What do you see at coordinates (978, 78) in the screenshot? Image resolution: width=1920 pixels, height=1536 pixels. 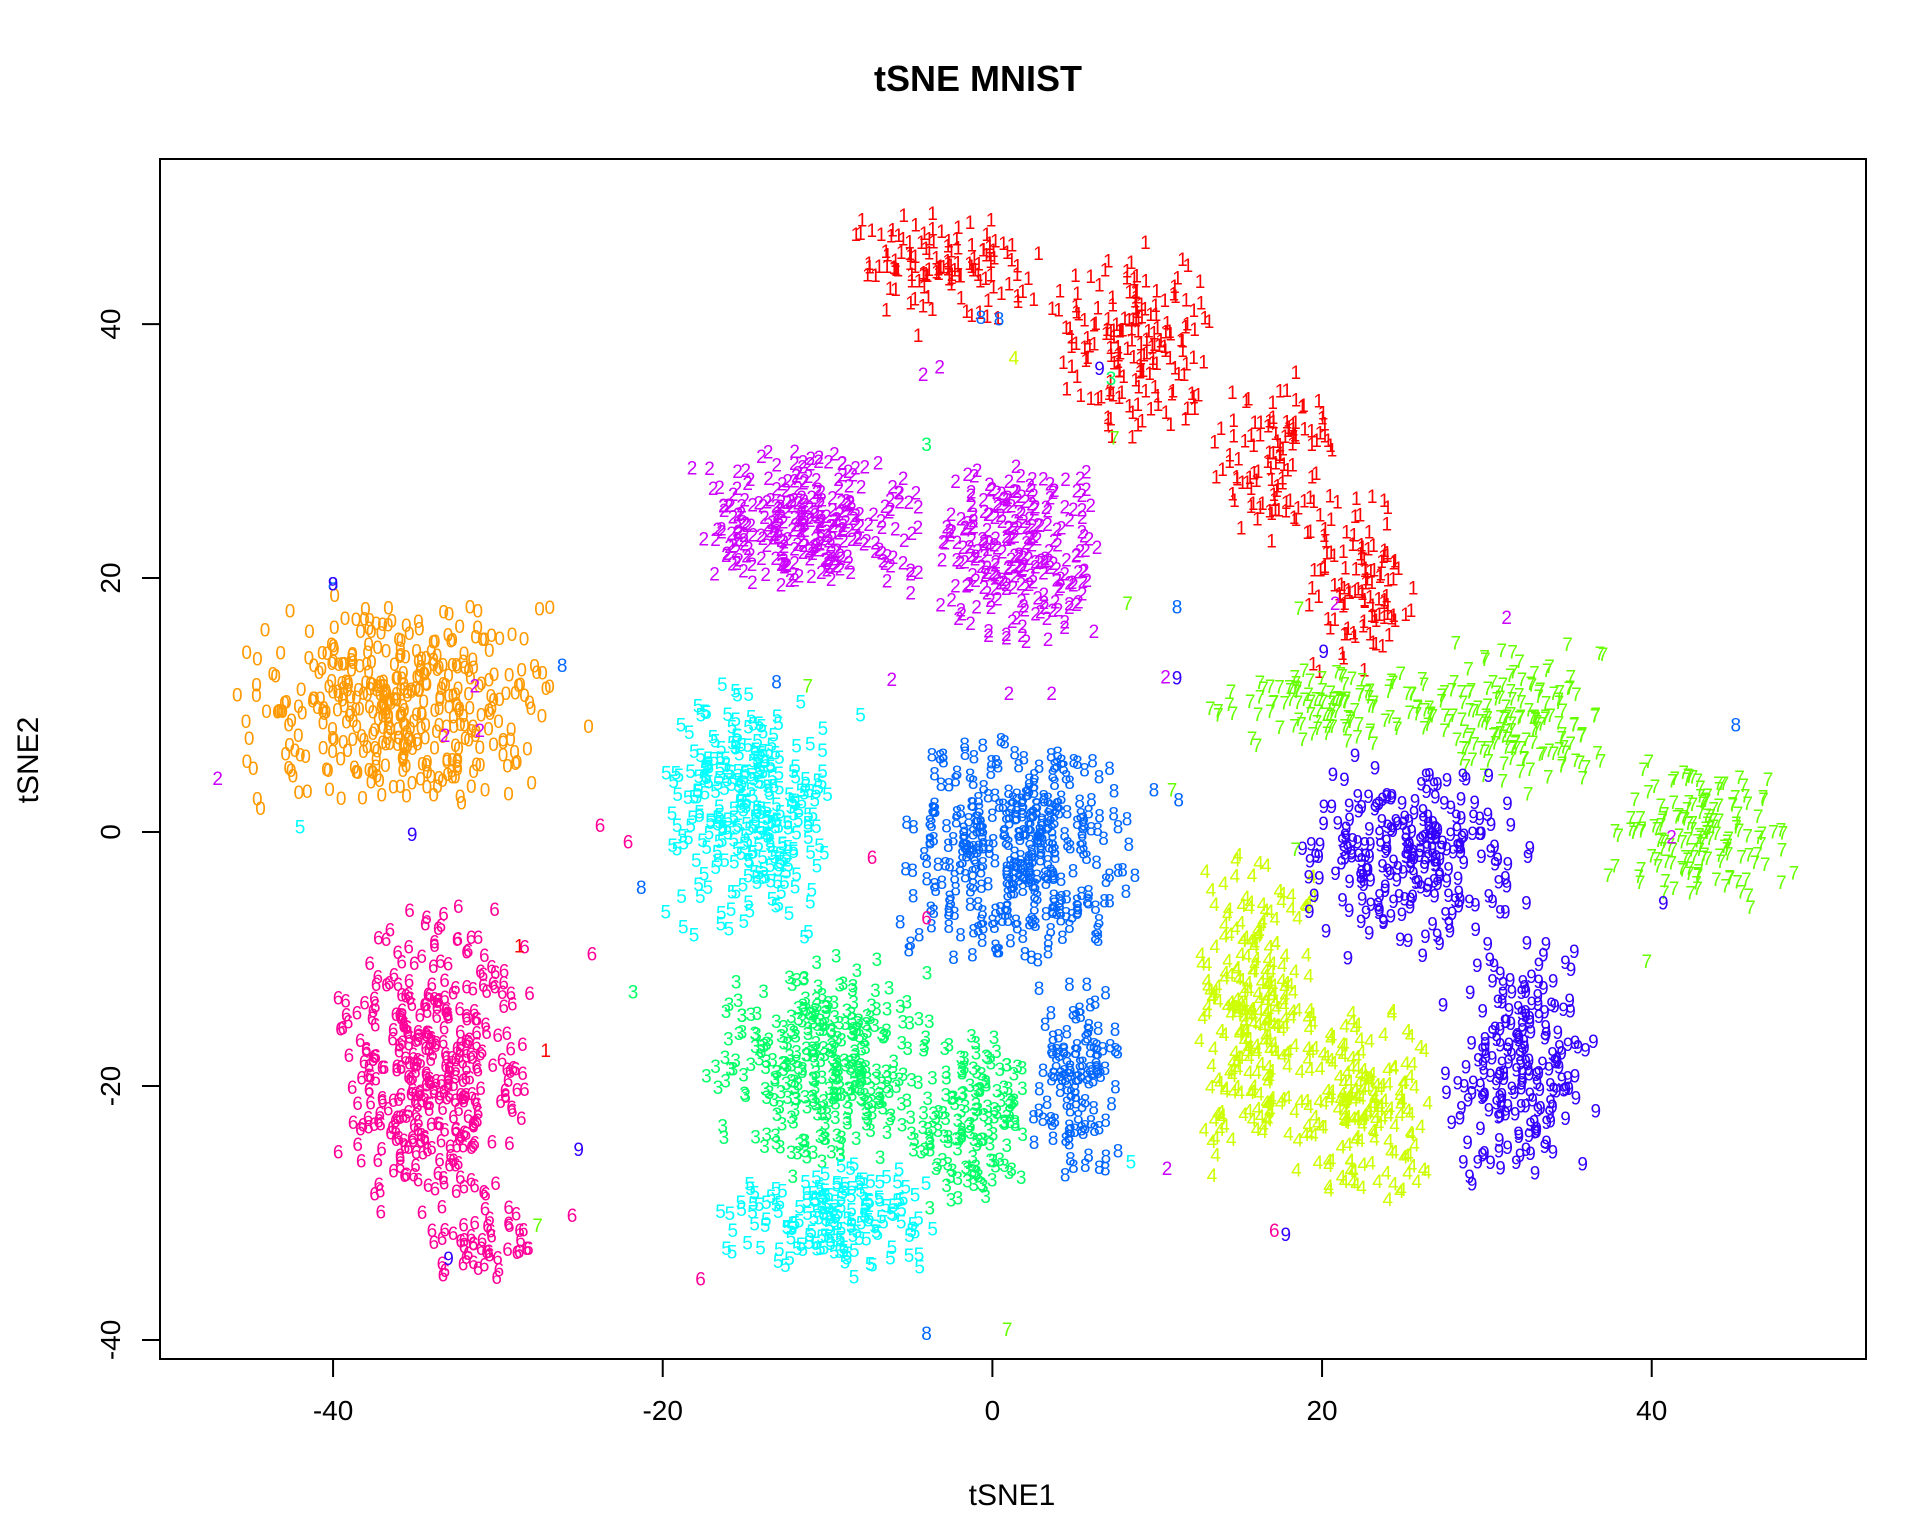 I see `chart-title: tSNE MNIST` at bounding box center [978, 78].